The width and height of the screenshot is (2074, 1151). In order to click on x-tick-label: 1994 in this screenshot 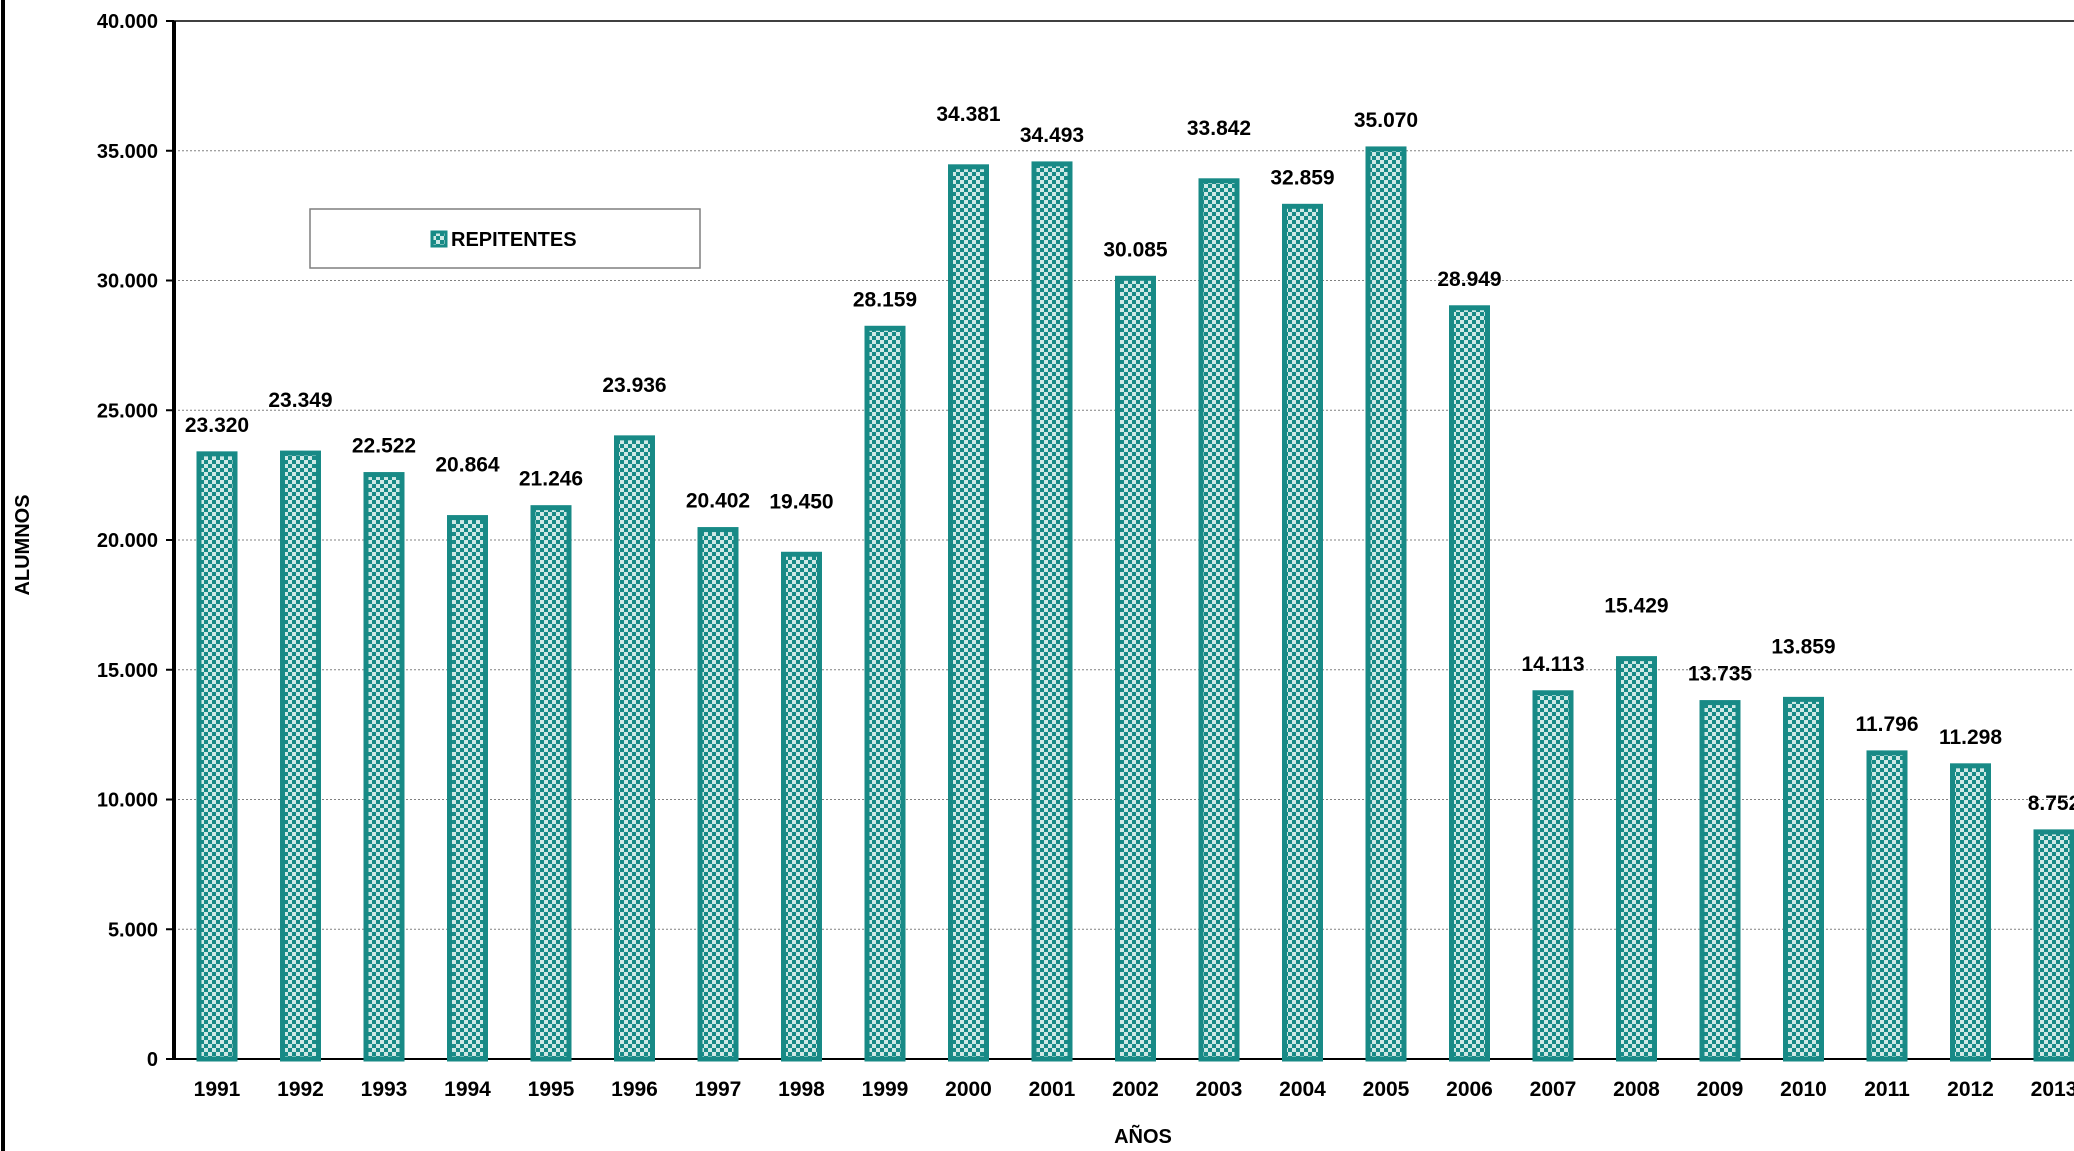, I will do `click(467, 1089)`.